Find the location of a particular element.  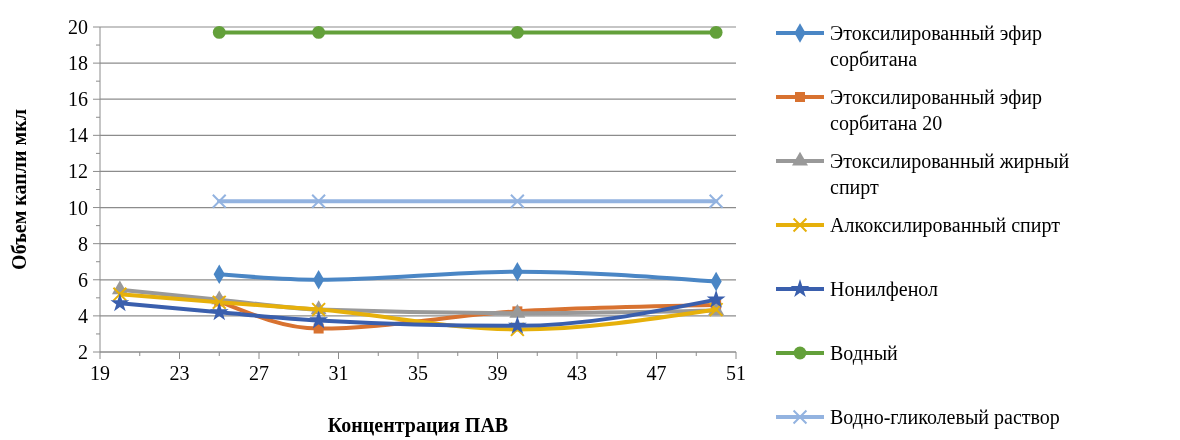

y-tick-label: 12 is located at coordinates (78, 171).